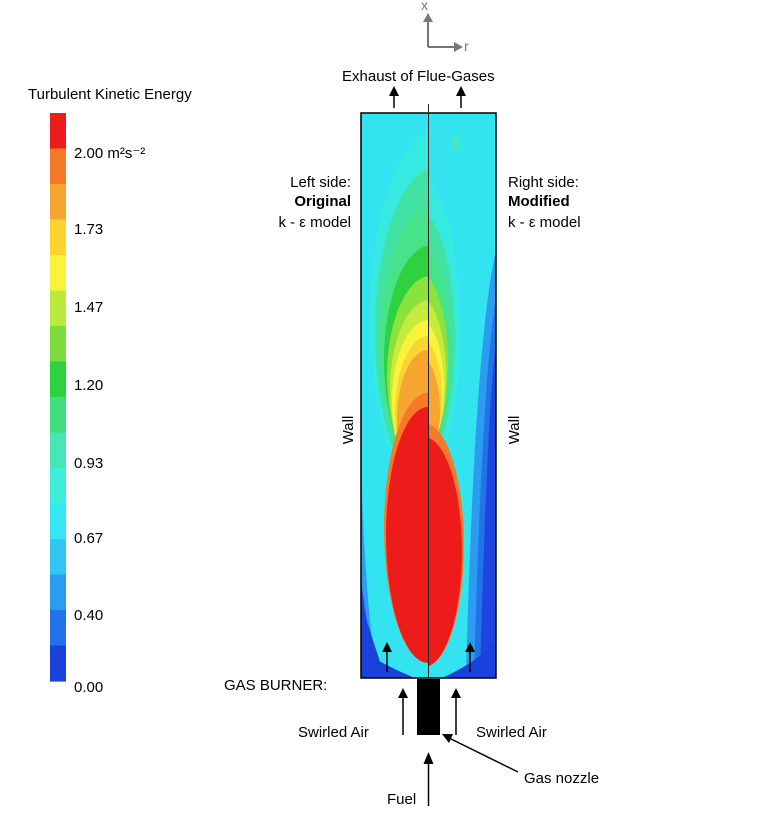  Describe the element at coordinates (456, 711) in the screenshot. I see `swirled-air-arrow-right` at that location.